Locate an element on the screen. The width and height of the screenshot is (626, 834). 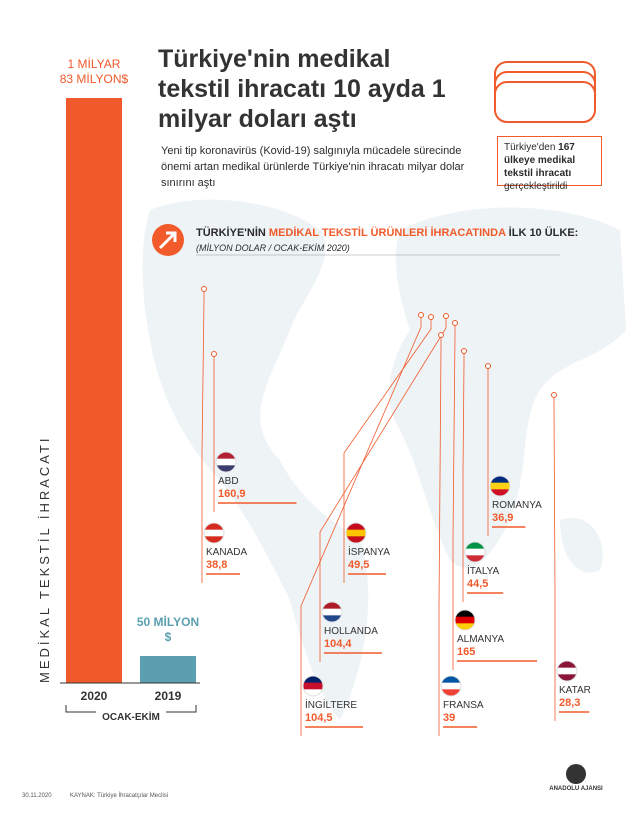
period-bg is located at coordinates (131, 716).